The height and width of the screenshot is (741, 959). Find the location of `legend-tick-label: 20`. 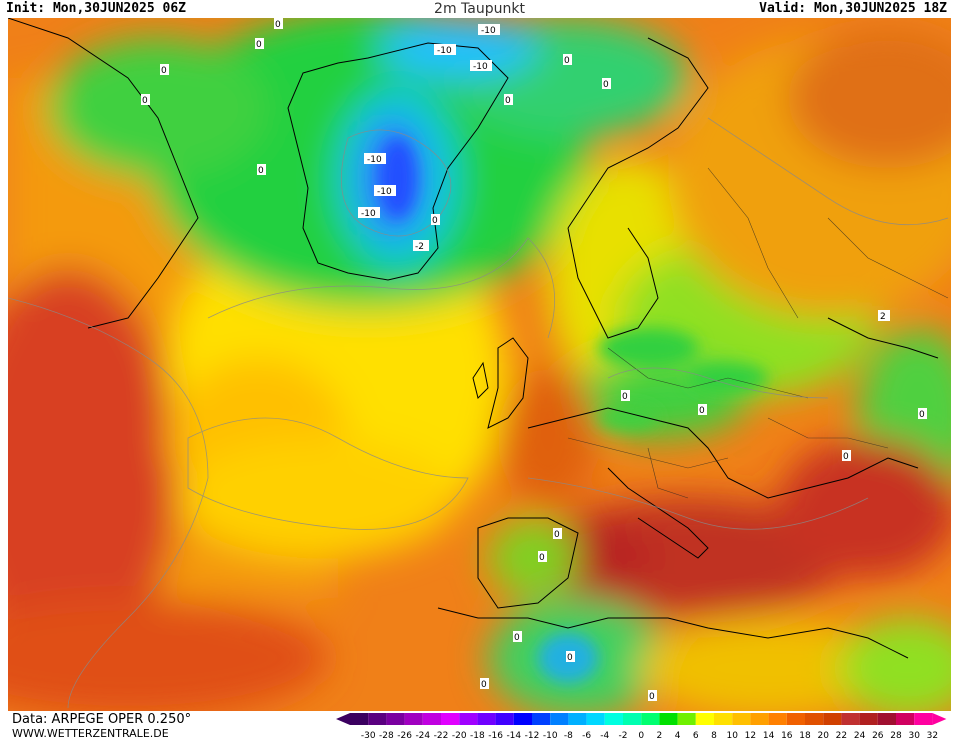

legend-tick-label: 20 is located at coordinates (823, 736).